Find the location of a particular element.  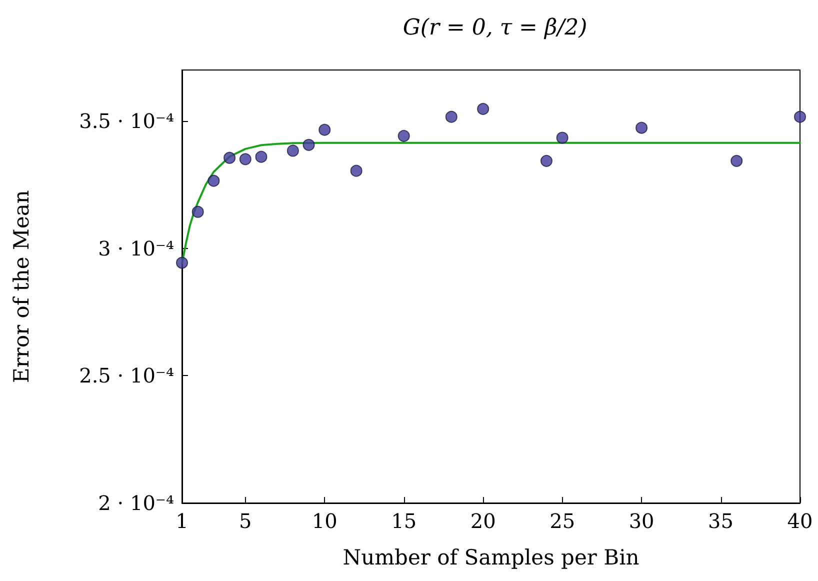

x-tick-label: 35 is located at coordinates (721, 521).